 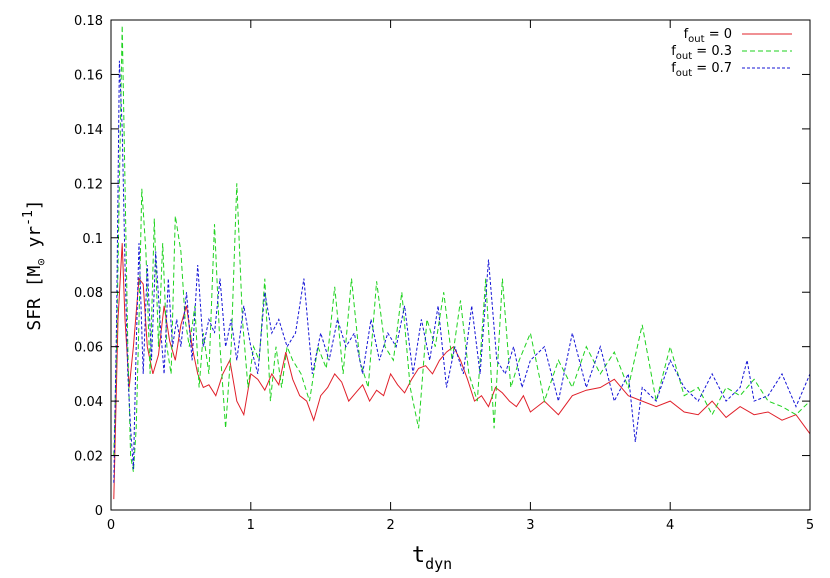 What do you see at coordinates (251, 525) in the screenshot?
I see `x-tick-label: 1` at bounding box center [251, 525].